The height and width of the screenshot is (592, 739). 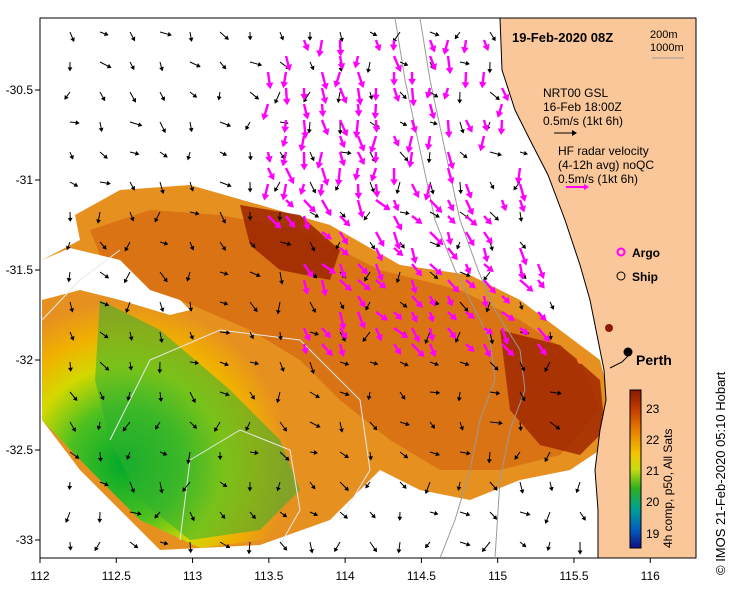 I want to click on argo-legend-icon, so click(x=621, y=252).